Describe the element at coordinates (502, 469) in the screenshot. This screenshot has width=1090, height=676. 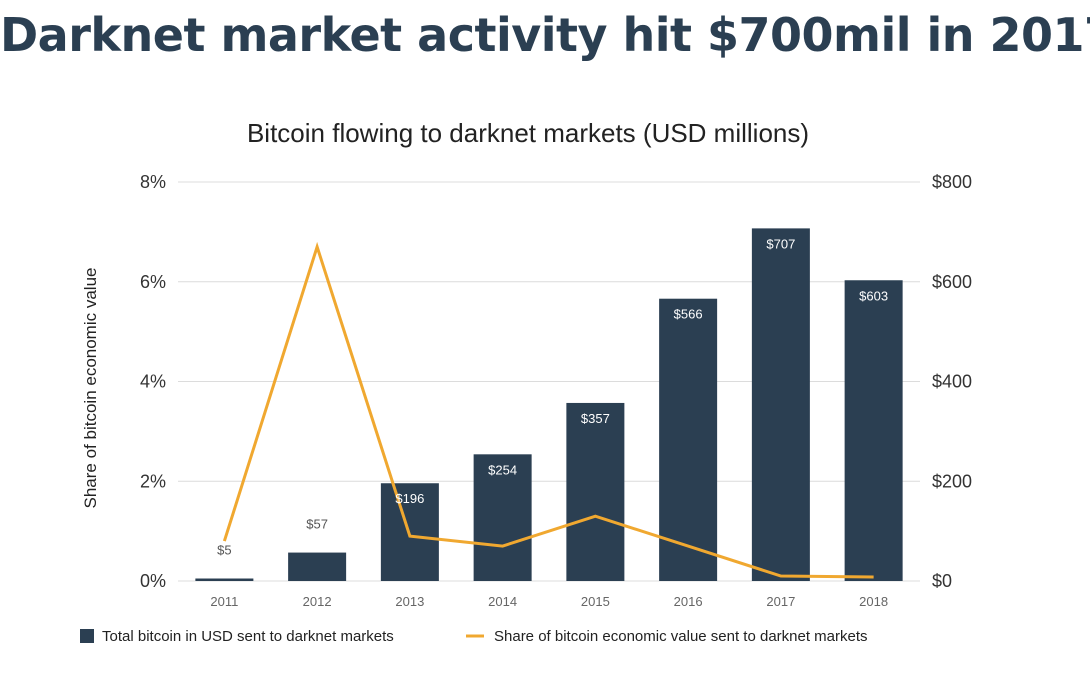
I see `bar-value-label: $254` at that location.